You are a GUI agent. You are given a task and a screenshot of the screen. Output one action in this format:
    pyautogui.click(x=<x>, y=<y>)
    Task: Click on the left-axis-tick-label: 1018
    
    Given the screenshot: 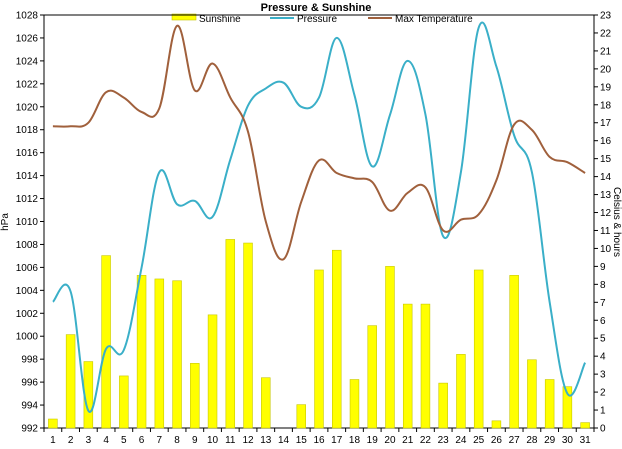 What is the action you would take?
    pyautogui.click(x=27, y=130)
    